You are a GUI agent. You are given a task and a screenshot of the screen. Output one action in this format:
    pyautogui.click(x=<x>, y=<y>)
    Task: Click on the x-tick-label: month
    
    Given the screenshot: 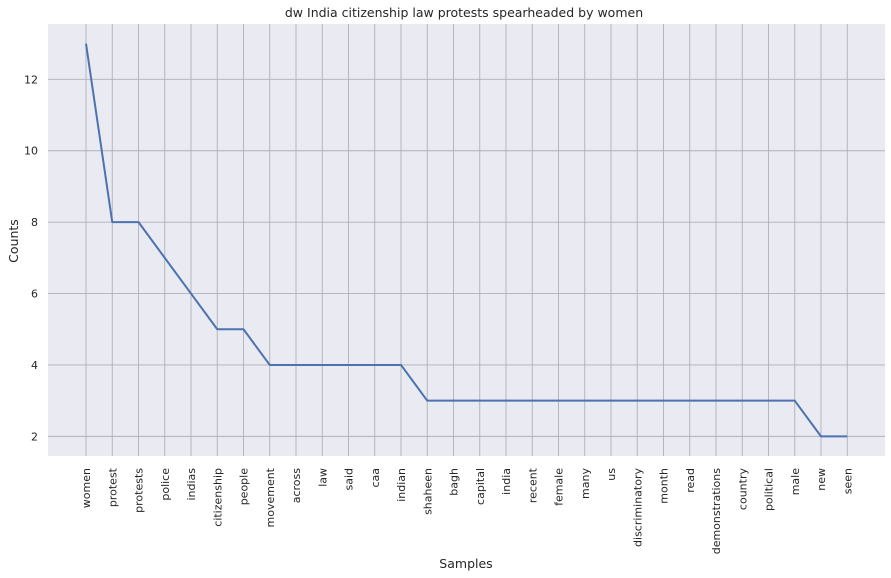 What is the action you would take?
    pyautogui.click(x=664, y=486)
    